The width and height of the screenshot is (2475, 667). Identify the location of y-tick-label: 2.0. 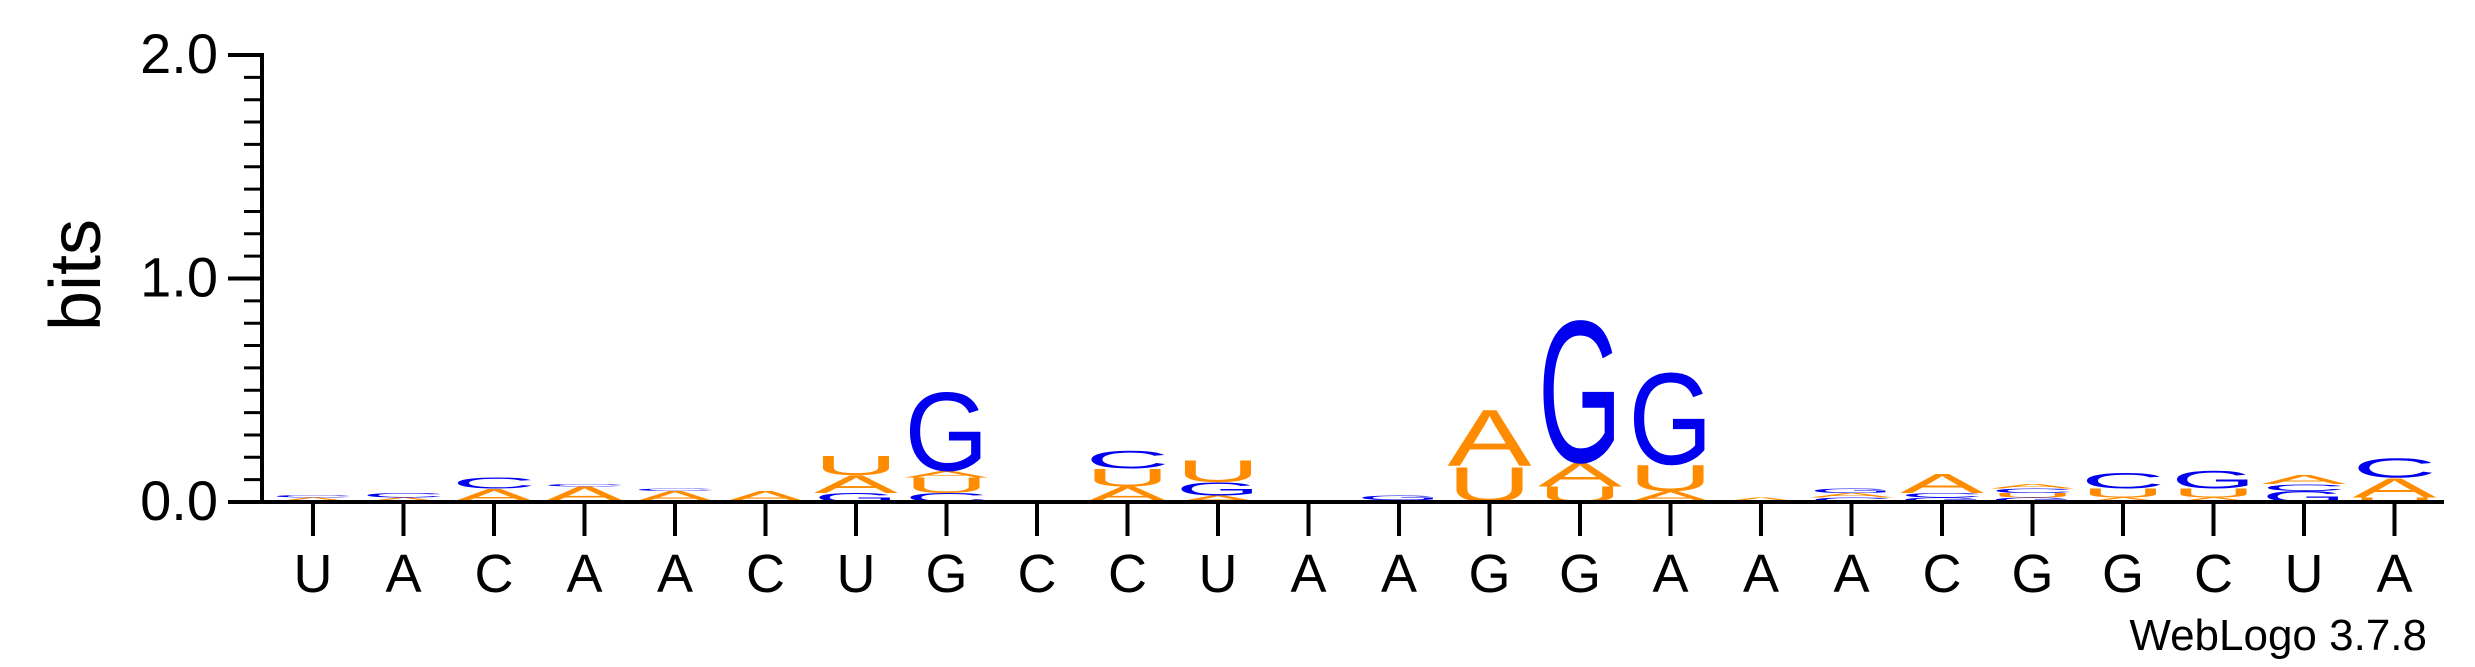
(179, 53).